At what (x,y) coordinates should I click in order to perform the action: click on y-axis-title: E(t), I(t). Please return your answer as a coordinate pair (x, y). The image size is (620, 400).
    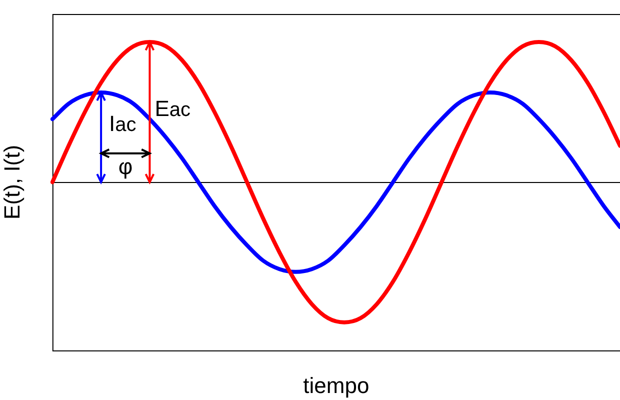
    Looking at the image, I should click on (12, 182).